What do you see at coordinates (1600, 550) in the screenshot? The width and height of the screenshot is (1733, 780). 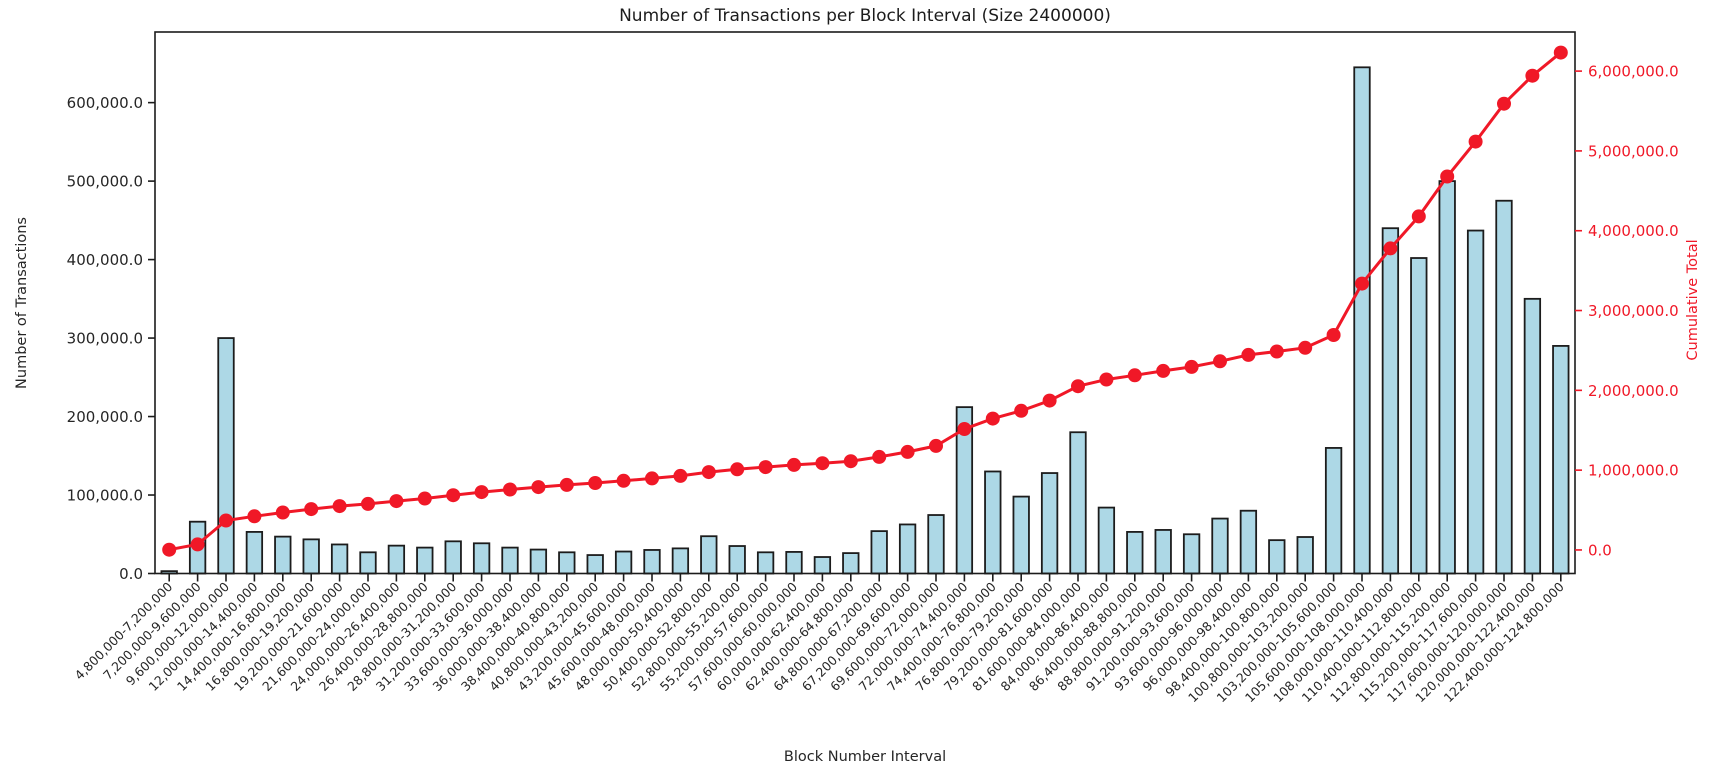 I see `right-tick-label: 0.0` at bounding box center [1600, 550].